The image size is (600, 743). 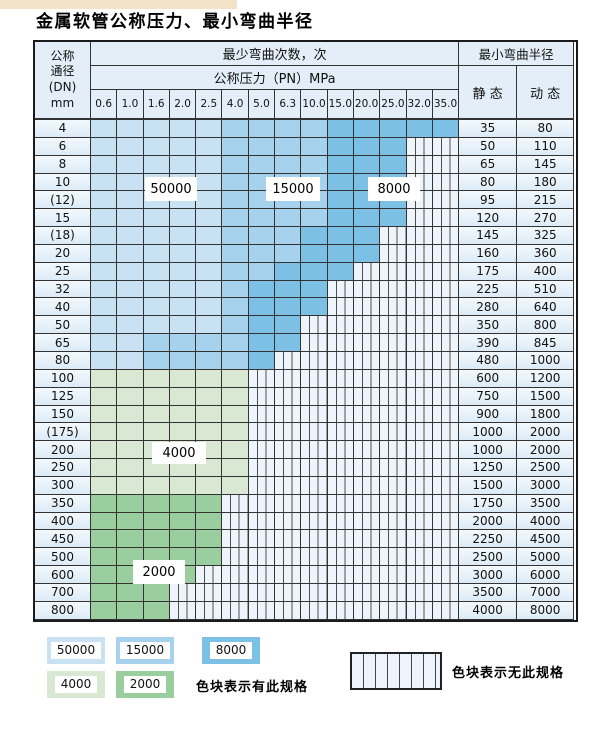 I want to click on dn-value-cell: (12), so click(x=63, y=200).